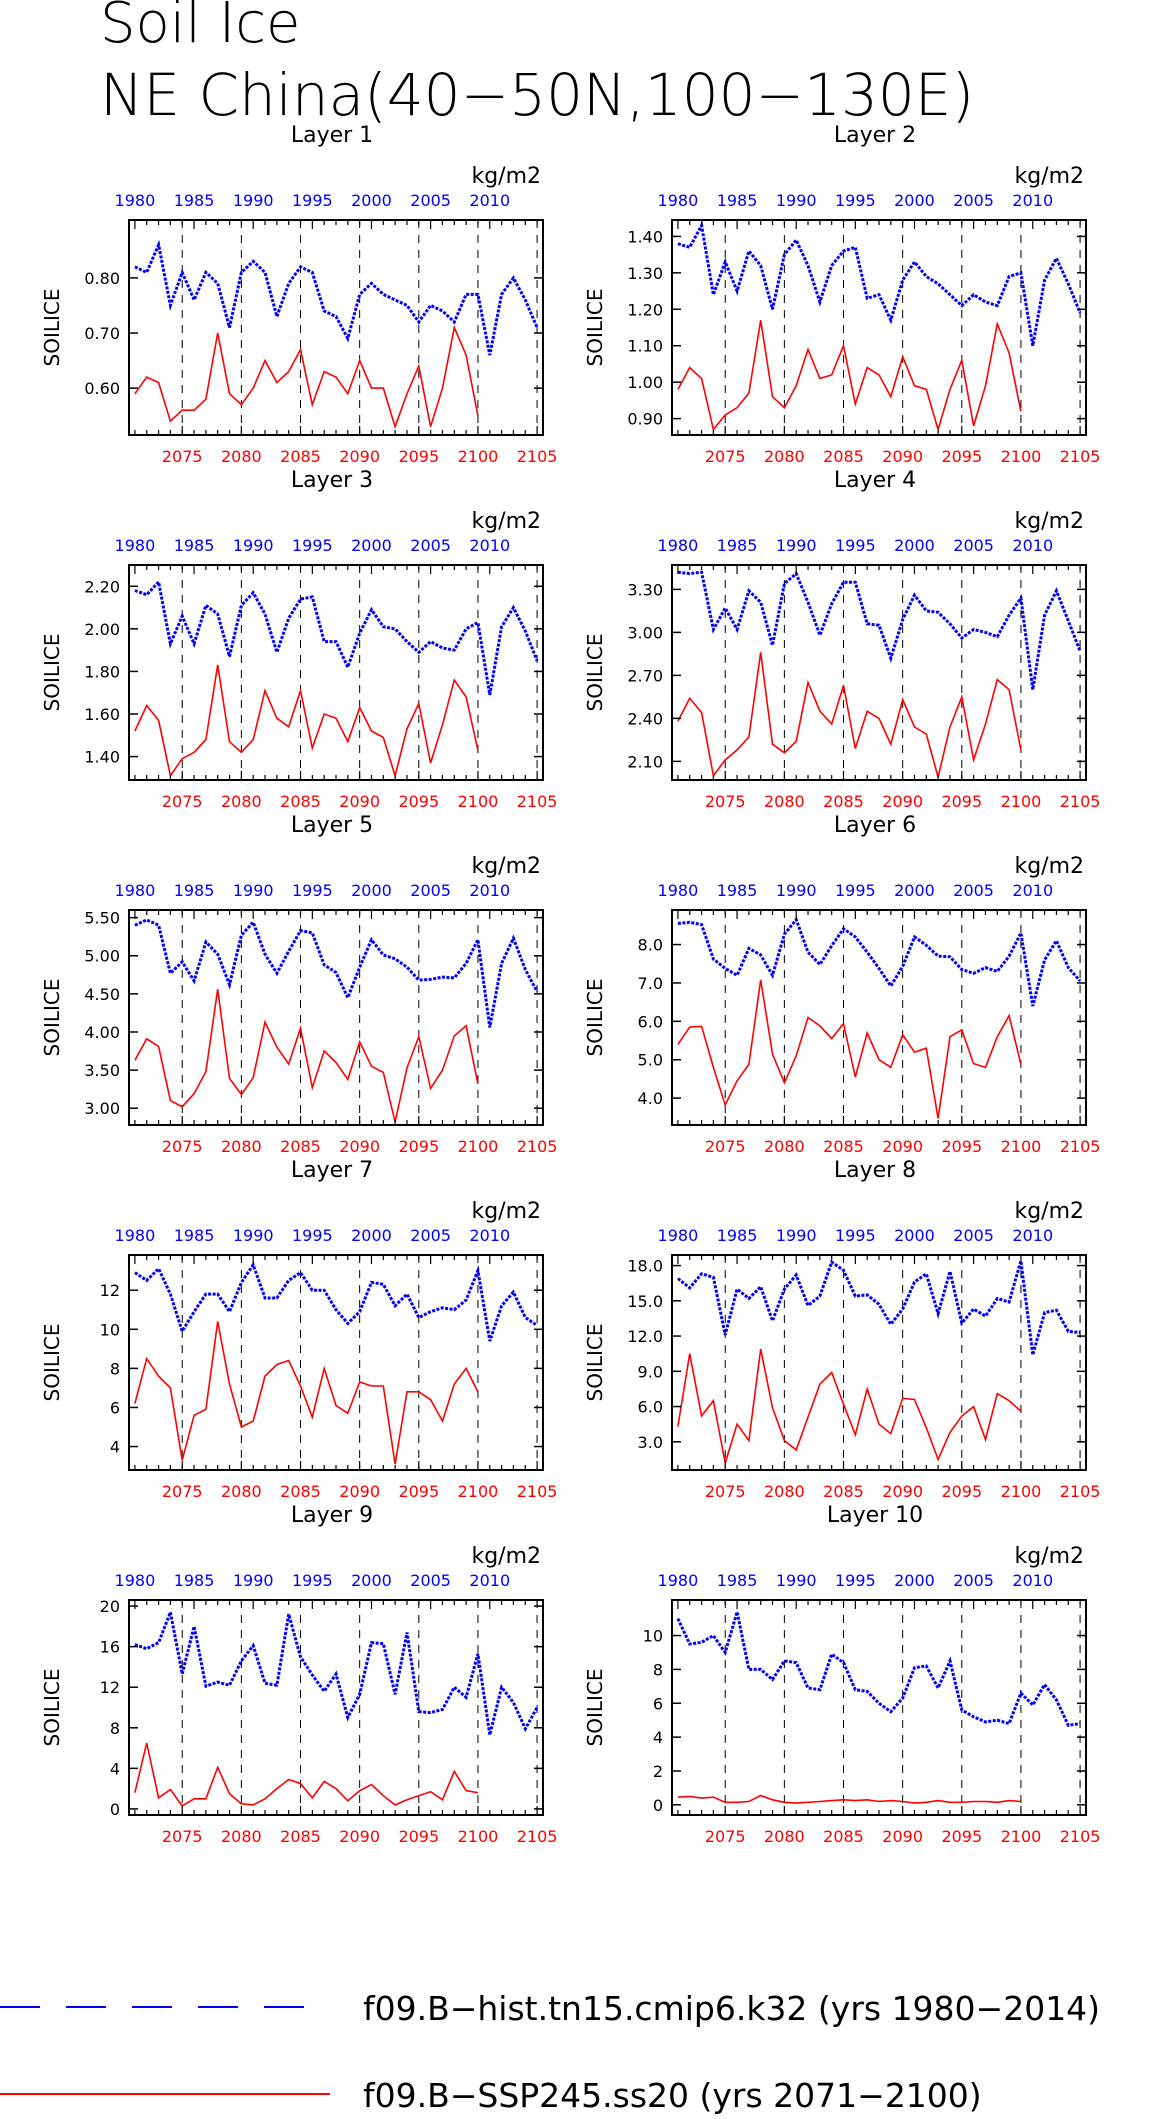  Describe the element at coordinates (115, 1407) in the screenshot. I see `y-tick-label: 6` at that location.